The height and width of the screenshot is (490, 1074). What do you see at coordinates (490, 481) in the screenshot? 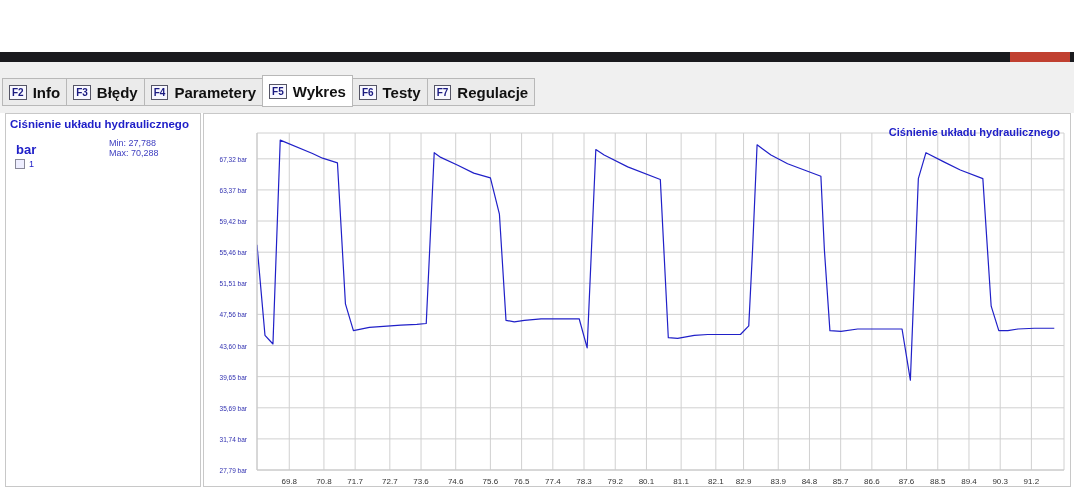
I see `x-tick-label: 75,6` at bounding box center [490, 481].